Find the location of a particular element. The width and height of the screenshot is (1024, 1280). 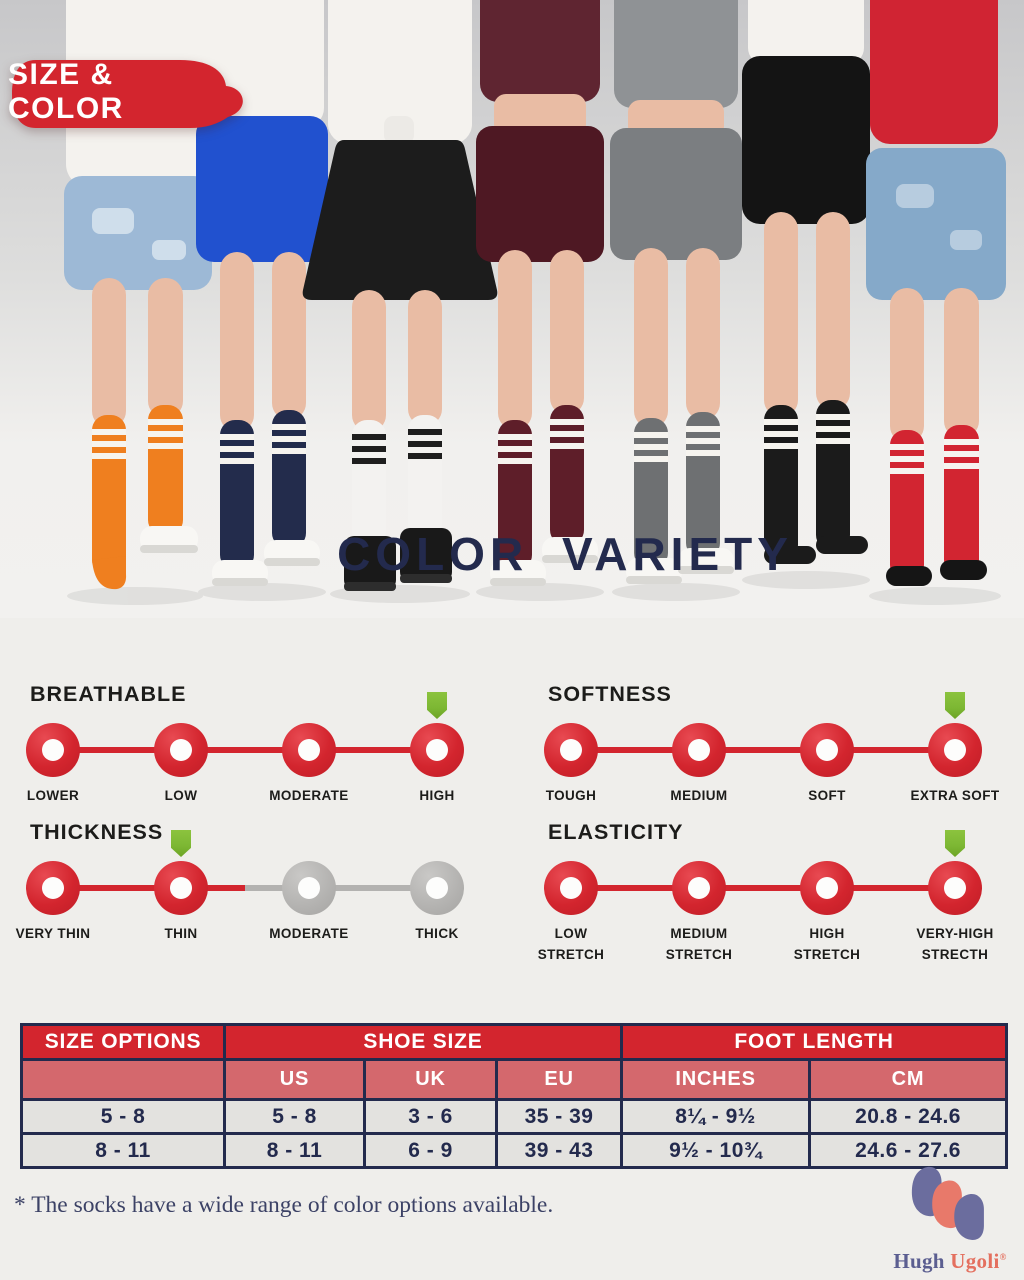

level-label: VERY THIN is located at coordinates (53, 933).